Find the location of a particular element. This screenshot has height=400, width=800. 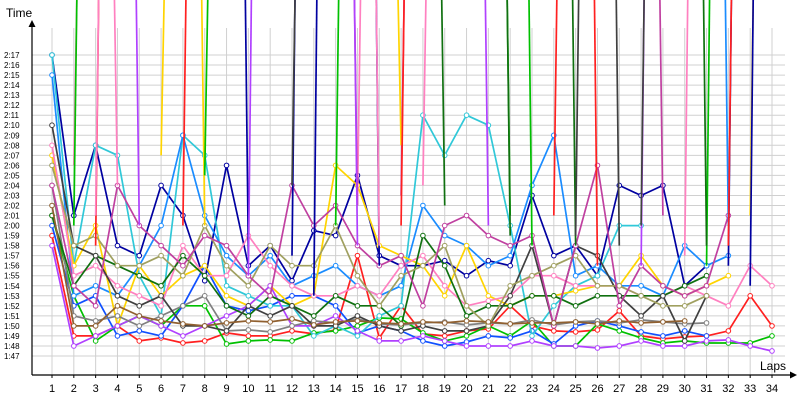

y-tick-label: 1:48 is located at coordinates (12, 346).